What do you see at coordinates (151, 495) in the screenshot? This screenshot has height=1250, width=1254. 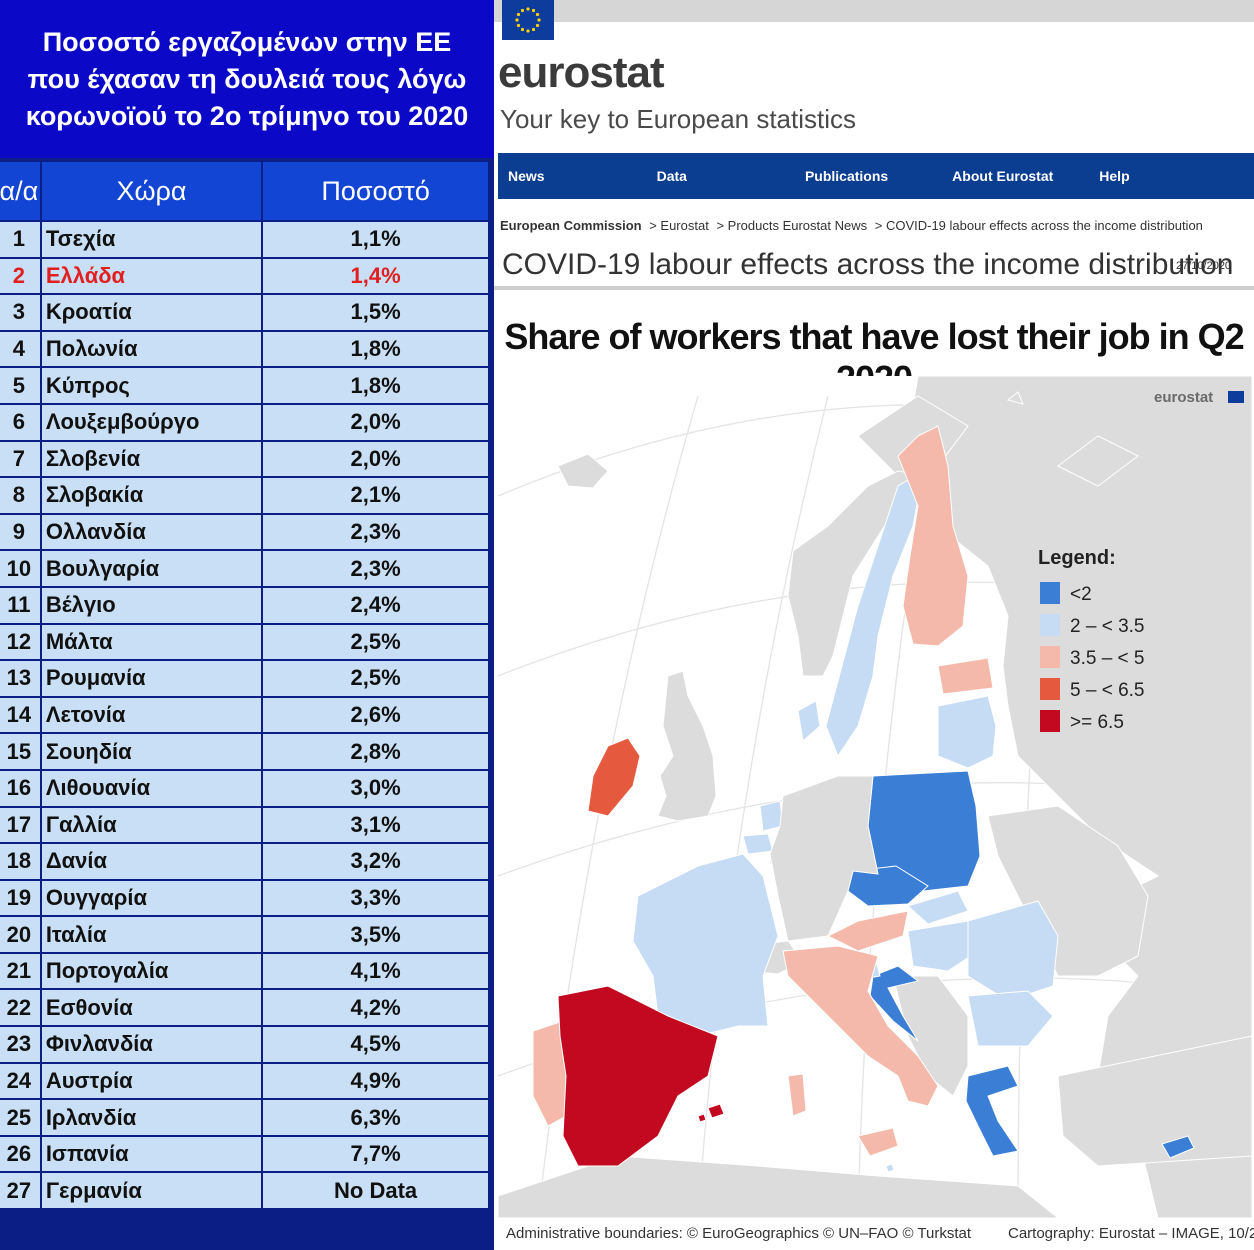 I see `country-cell: Σλοβακία` at bounding box center [151, 495].